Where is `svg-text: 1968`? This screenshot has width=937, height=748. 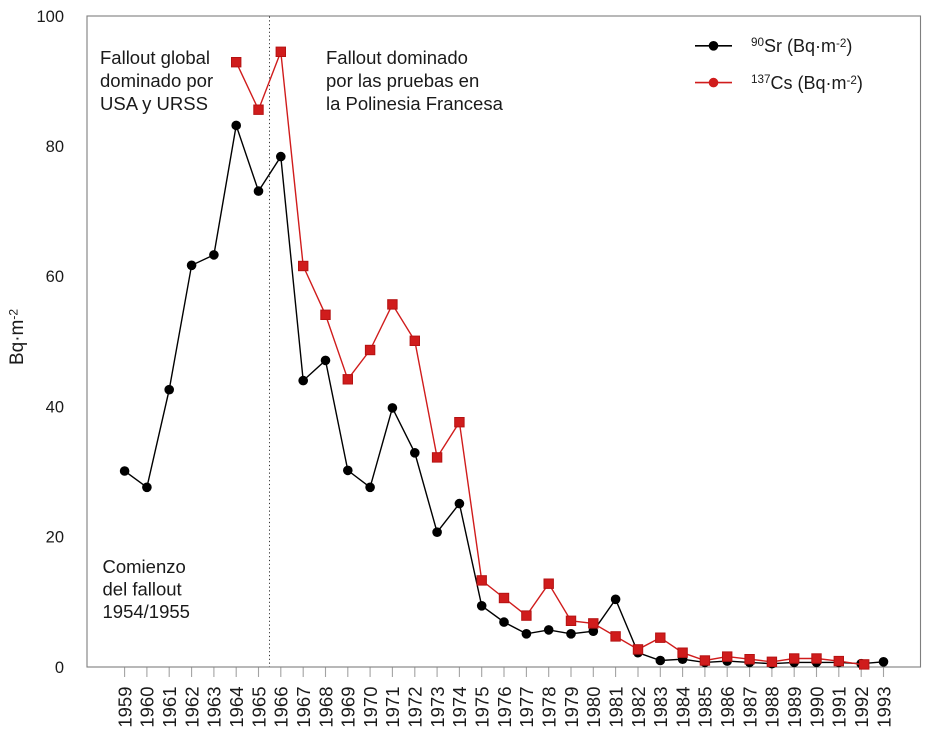 svg-text: 1968 is located at coordinates (325, 707).